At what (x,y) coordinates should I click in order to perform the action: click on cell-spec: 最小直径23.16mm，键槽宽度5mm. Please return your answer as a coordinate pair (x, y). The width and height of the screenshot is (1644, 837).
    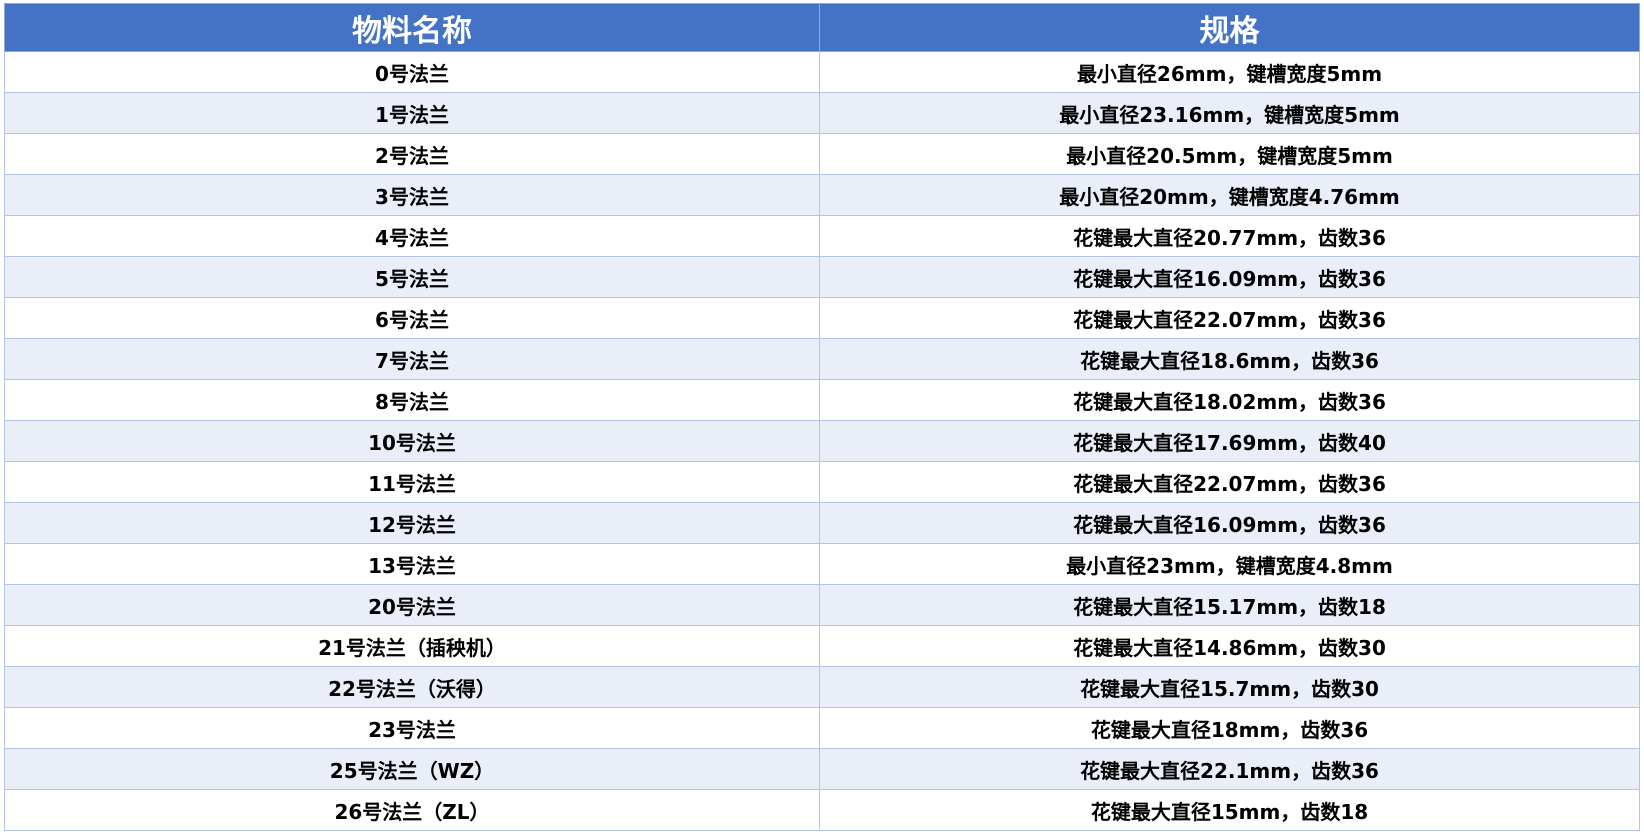
    Looking at the image, I should click on (1229, 113).